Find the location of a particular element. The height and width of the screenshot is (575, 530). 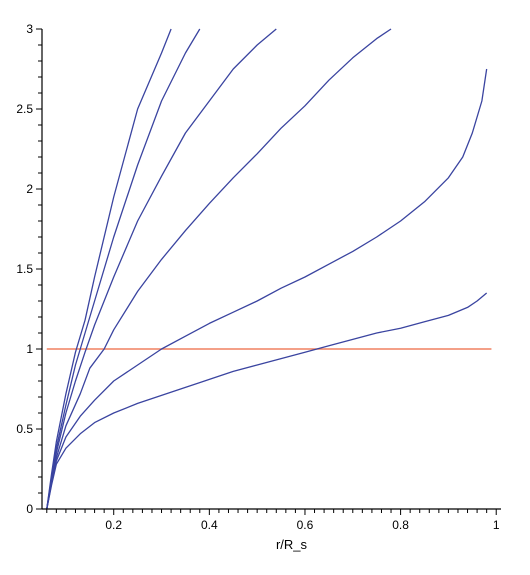

y-tick-label: 2 is located at coordinates (29, 189).